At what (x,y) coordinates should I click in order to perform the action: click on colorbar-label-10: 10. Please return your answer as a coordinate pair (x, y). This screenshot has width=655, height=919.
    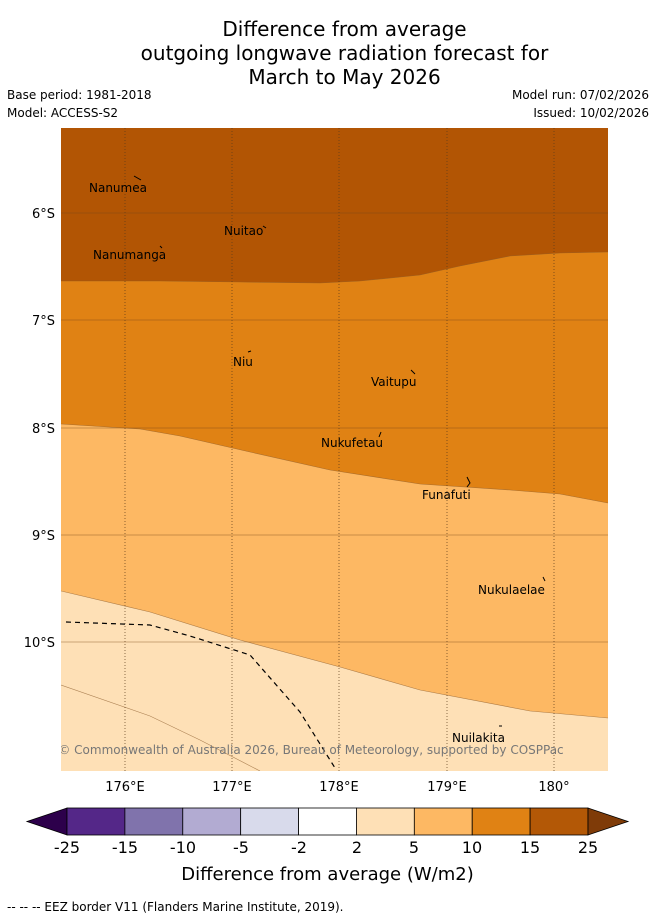
    Looking at the image, I should click on (472, 847).